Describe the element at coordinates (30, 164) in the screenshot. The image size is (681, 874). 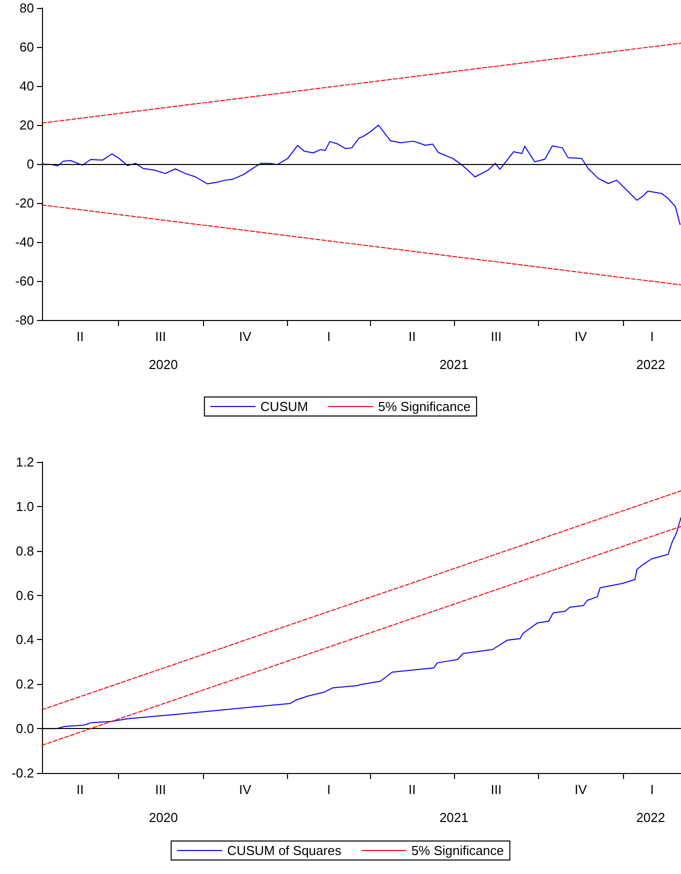
I see `y-tick-label: 0` at that location.